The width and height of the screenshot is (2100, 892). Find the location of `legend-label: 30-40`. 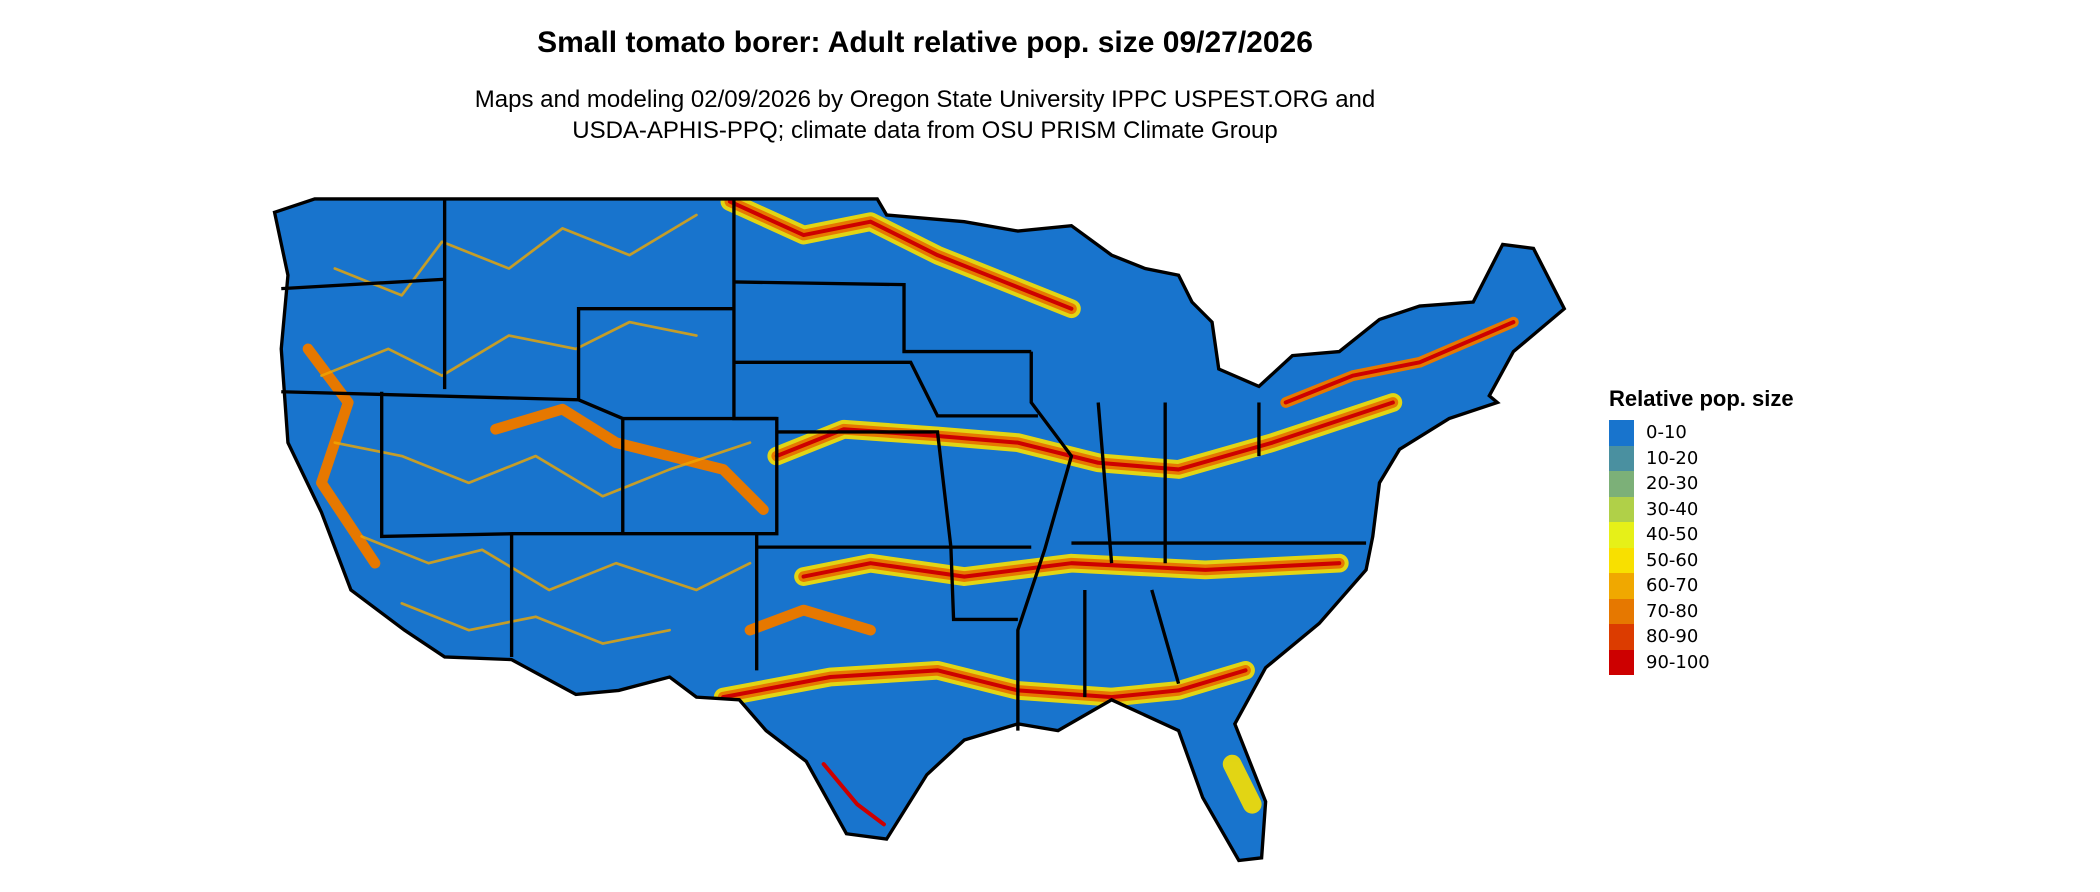

legend-label: 30-40 is located at coordinates (1672, 509).